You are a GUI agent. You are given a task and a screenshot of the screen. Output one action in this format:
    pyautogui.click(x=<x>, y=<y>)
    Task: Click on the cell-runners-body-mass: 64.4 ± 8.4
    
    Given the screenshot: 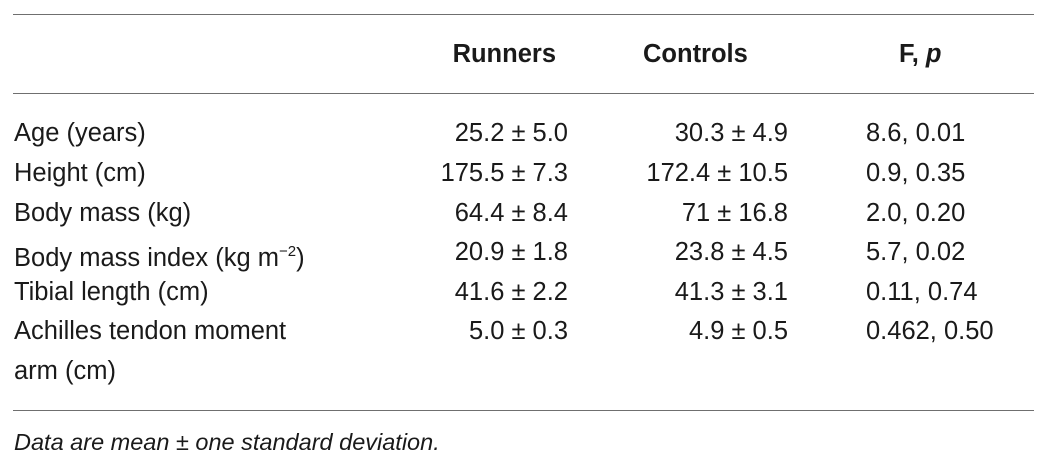 What is the action you would take?
    pyautogui.click(x=511, y=213)
    